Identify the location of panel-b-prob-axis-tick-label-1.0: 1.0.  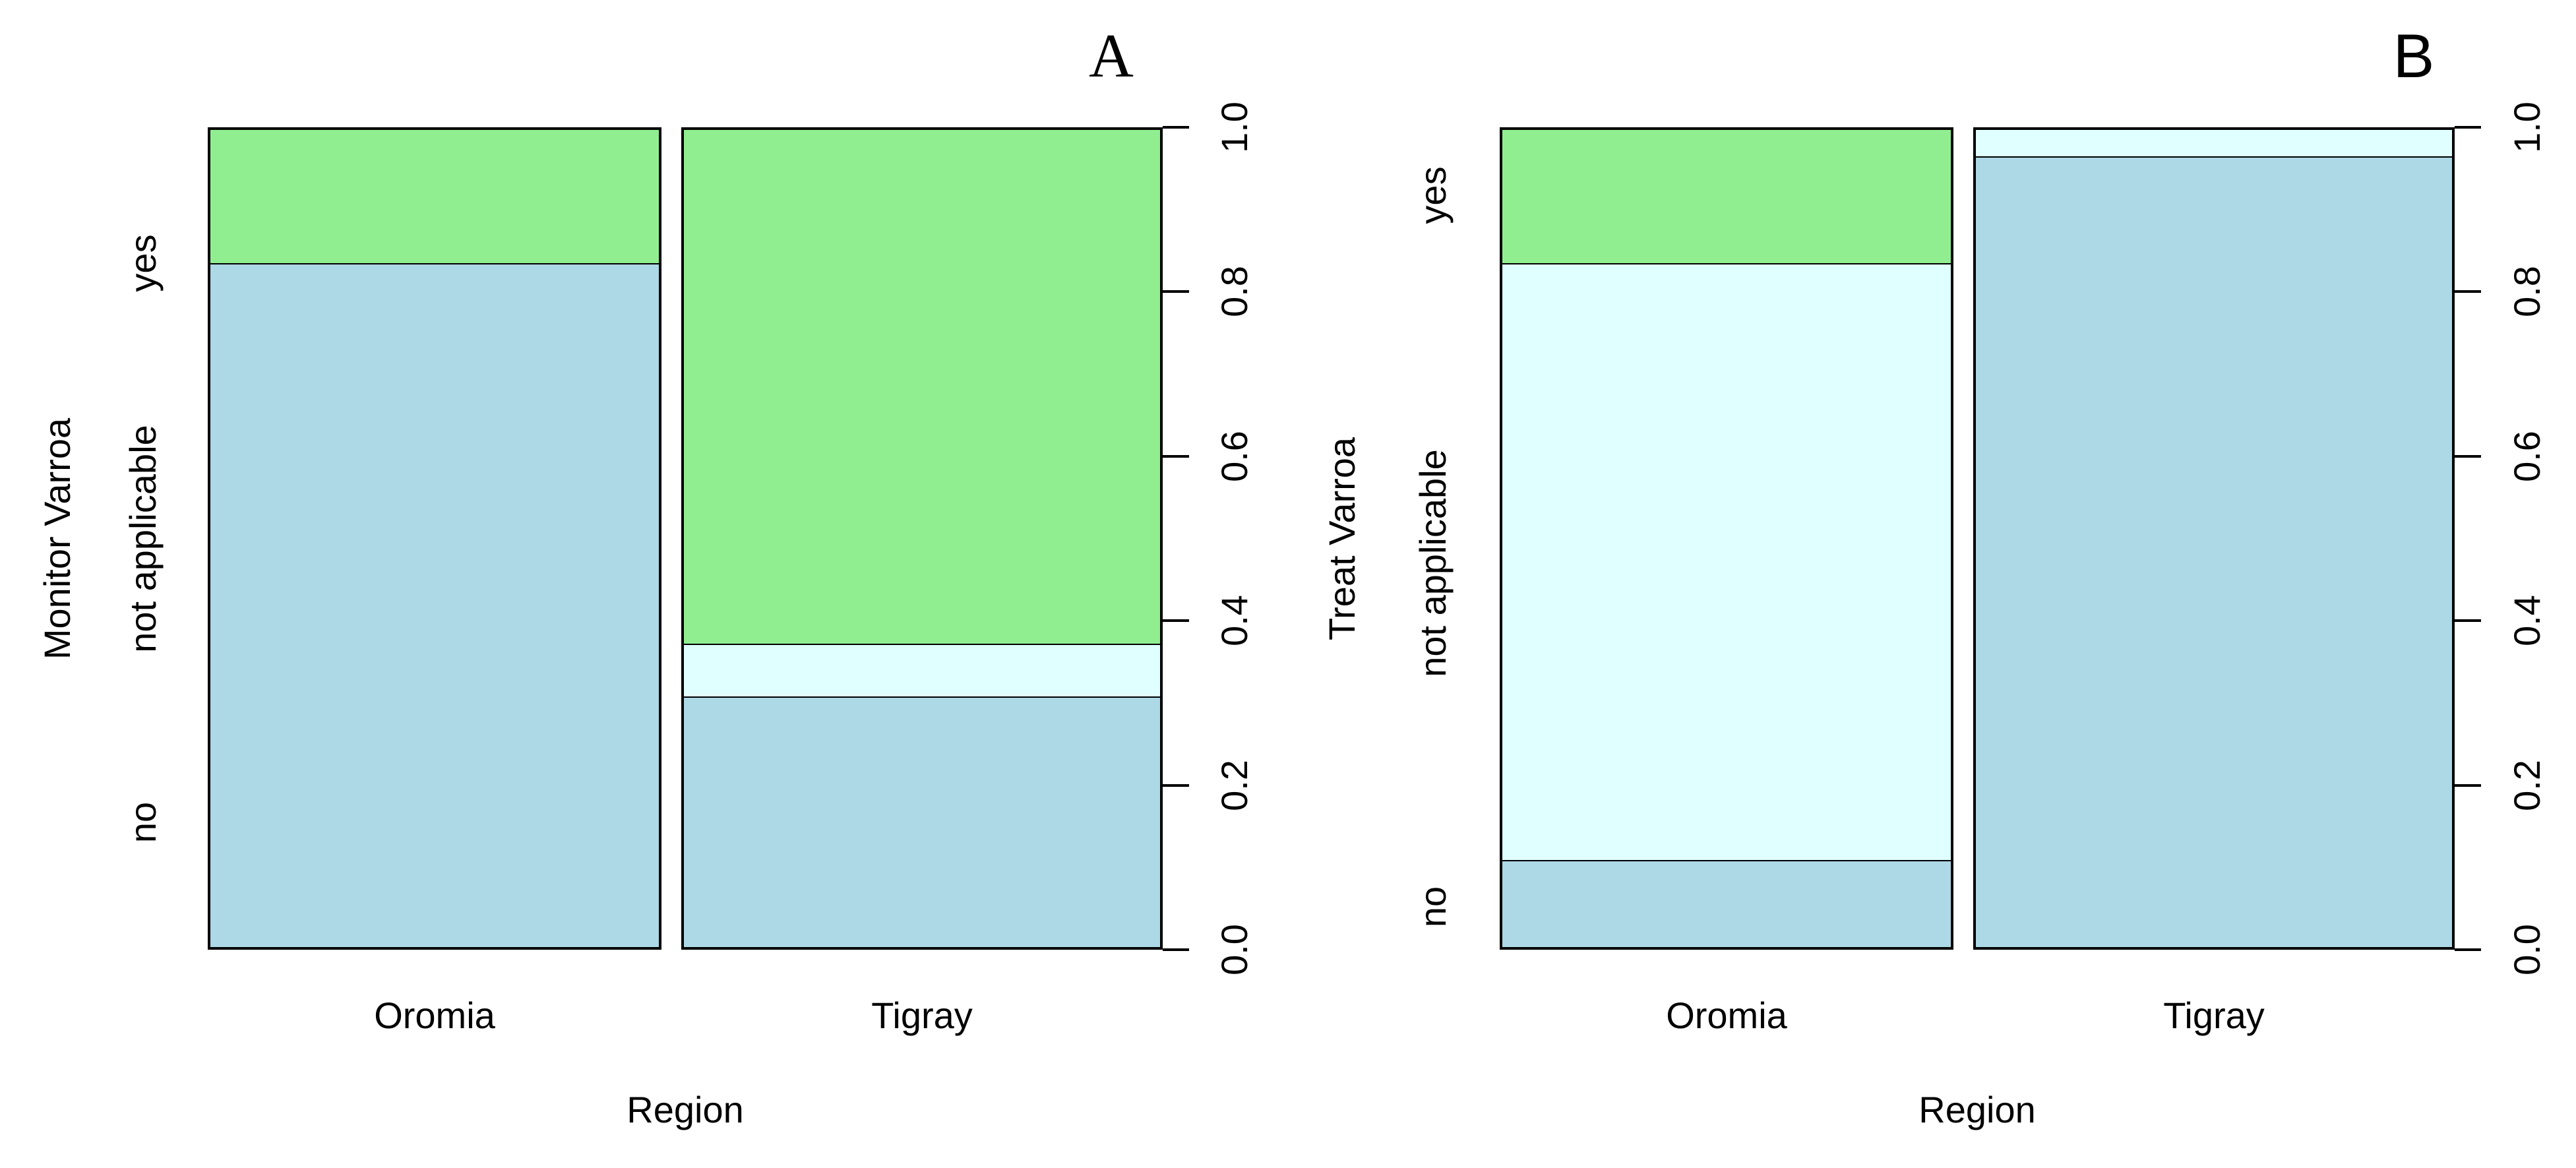
(2527, 127).